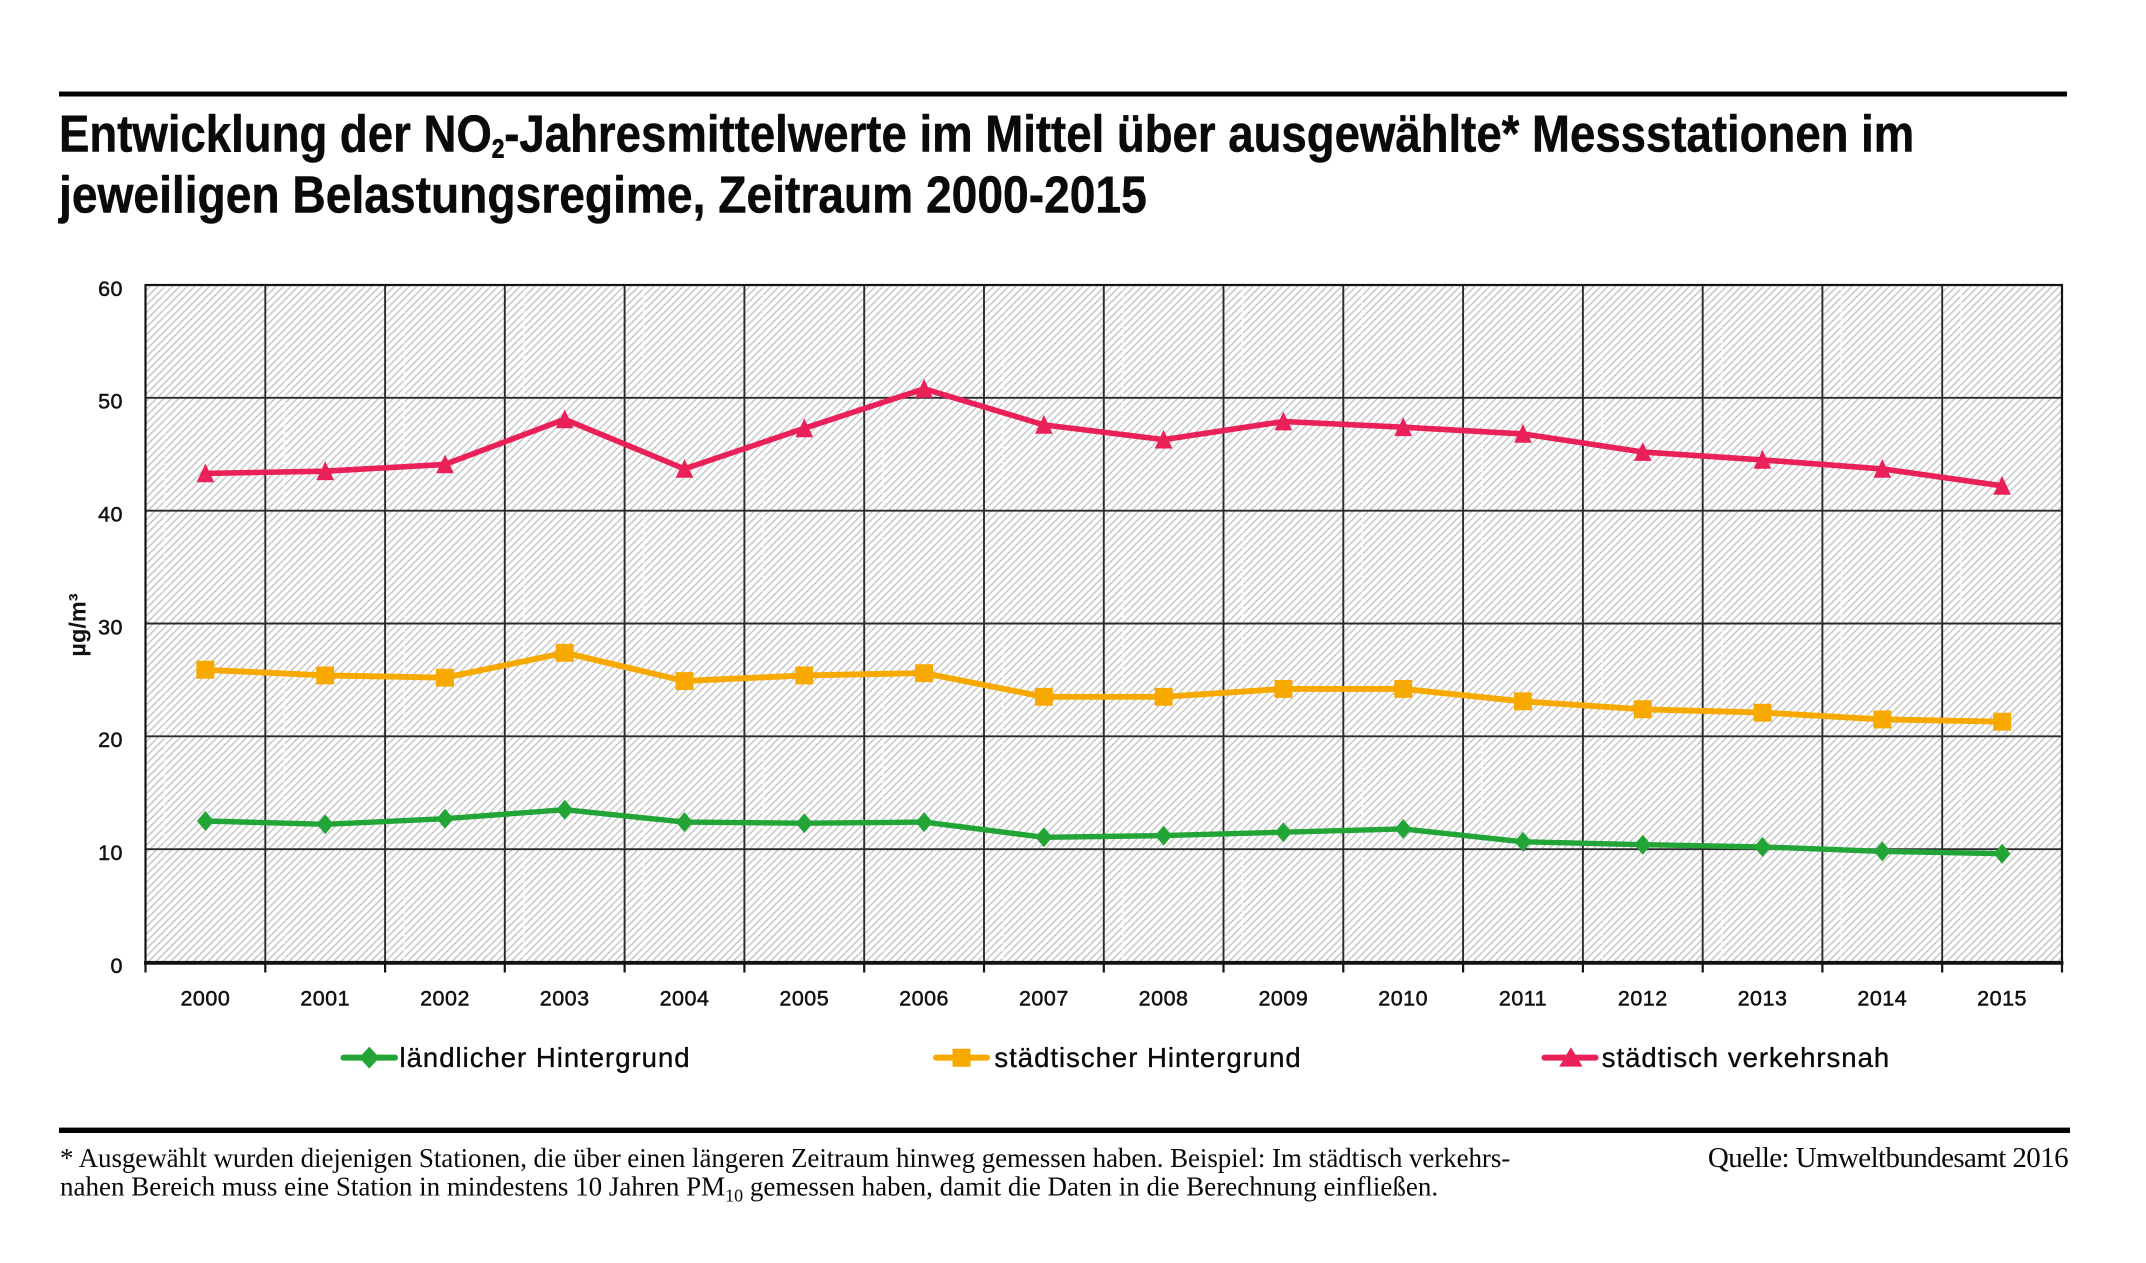 Image resolution: width=2146 pixels, height=1263 pixels. Describe the element at coordinates (110, 627) in the screenshot. I see `svg-text: 30` at that location.